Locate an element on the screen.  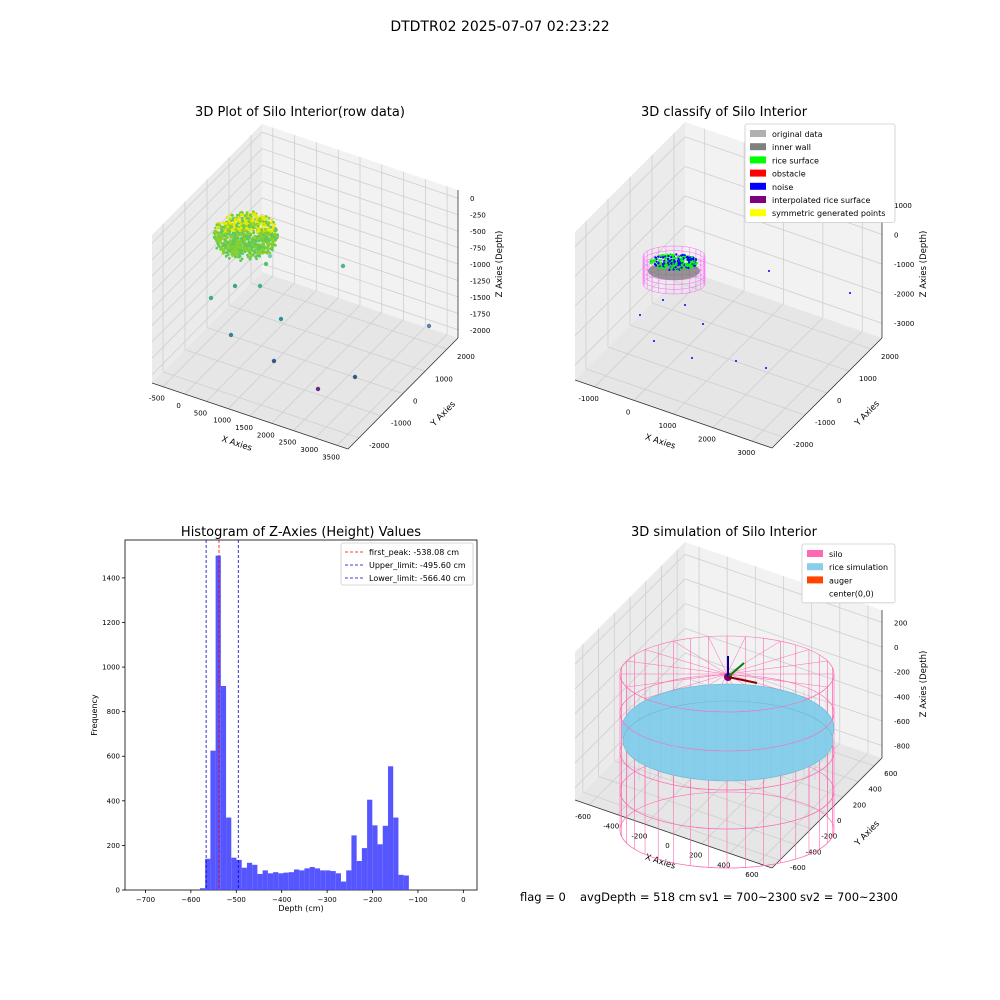
legend-label: interpolated rice surface is located at coordinates (821, 200).